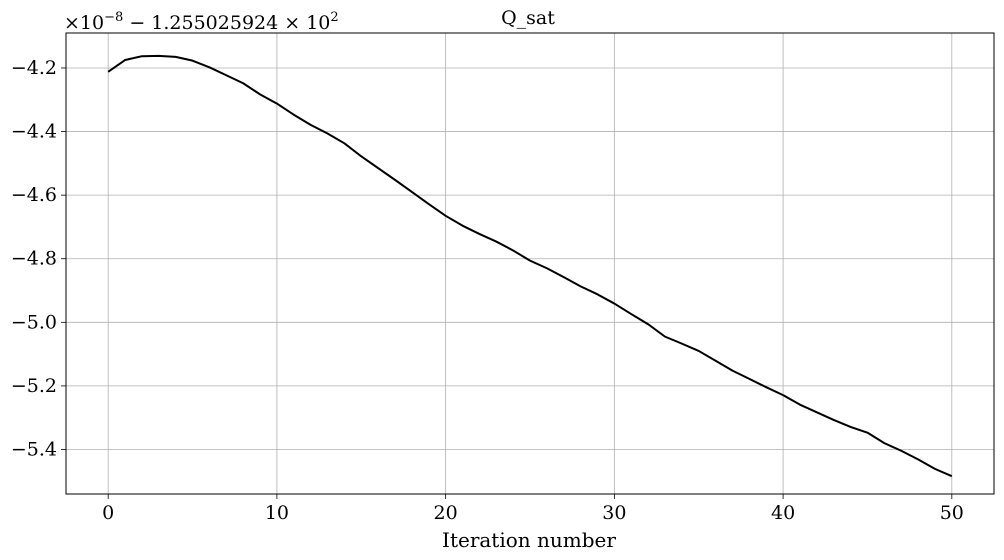 The height and width of the screenshot is (560, 1004). Describe the element at coordinates (108, 513) in the screenshot. I see `x-tick-label: 0` at that location.